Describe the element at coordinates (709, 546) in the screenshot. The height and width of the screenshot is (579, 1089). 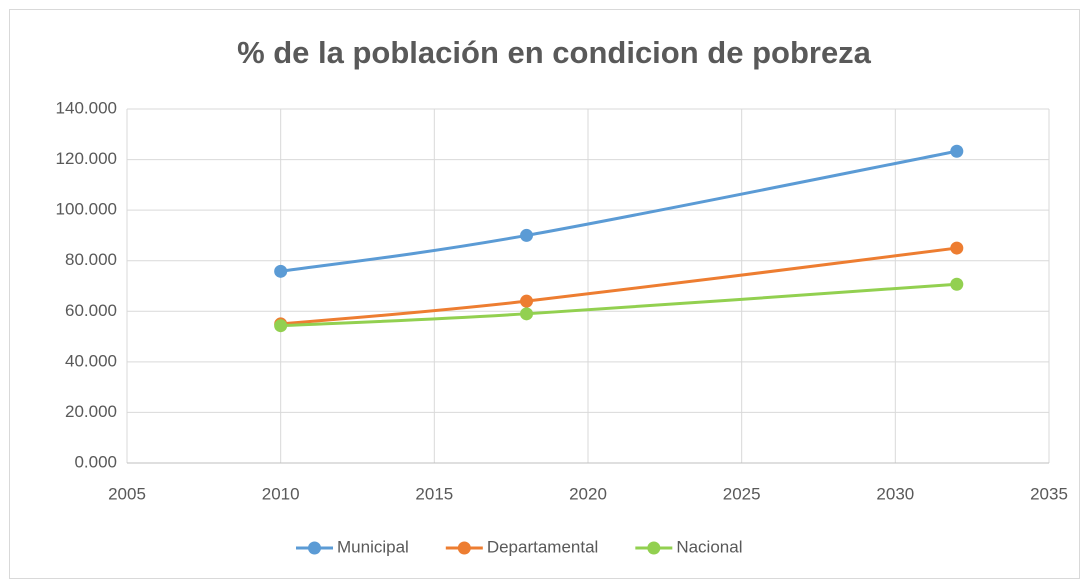
I see `legend-label: Nacional` at that location.